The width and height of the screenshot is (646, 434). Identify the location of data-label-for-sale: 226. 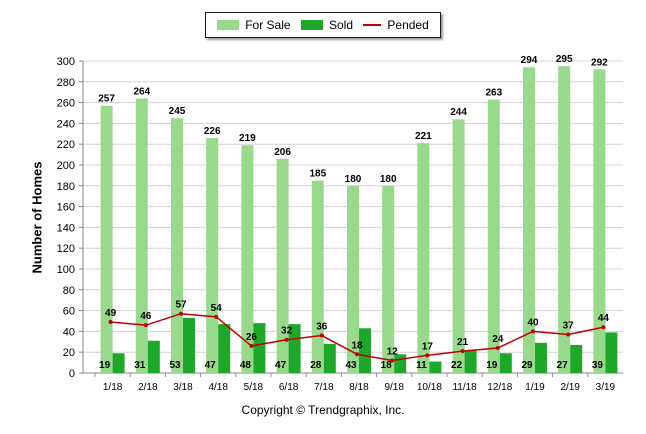
(212, 131).